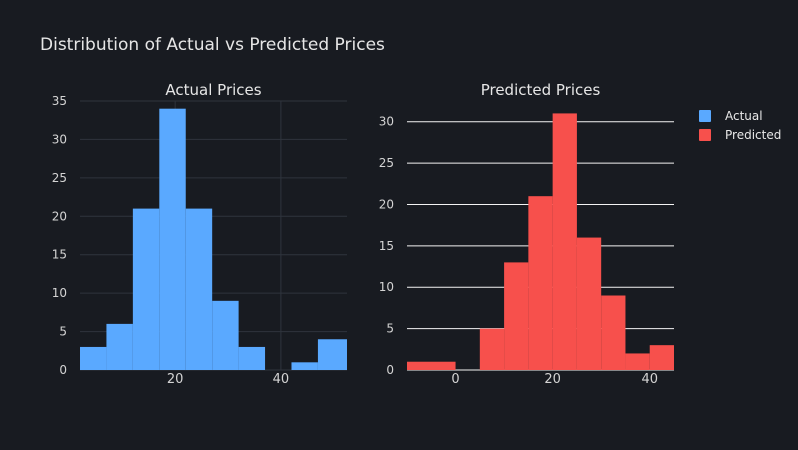 Image resolution: width=798 pixels, height=450 pixels. I want to click on subplot-title-predicted: Predicted Prices, so click(541, 90).